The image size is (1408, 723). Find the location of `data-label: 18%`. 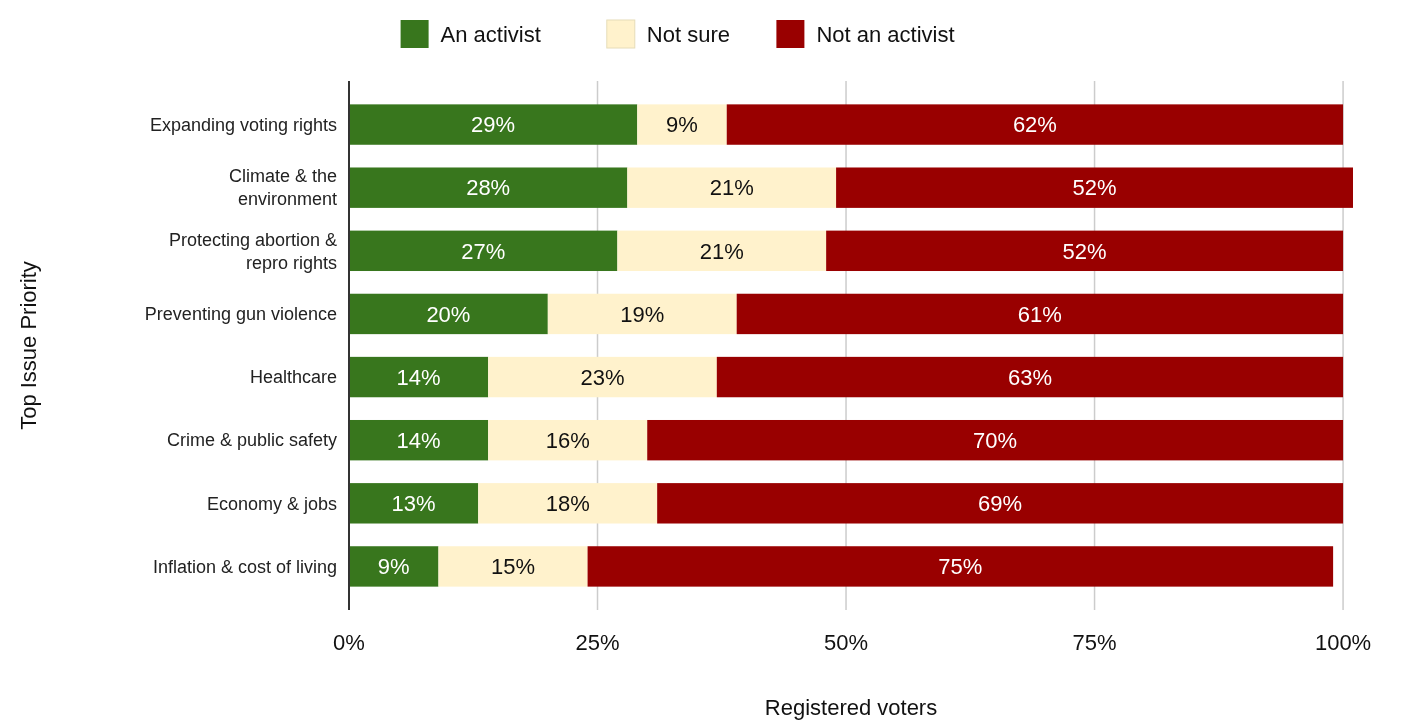

data-label: 18% is located at coordinates (567, 504).